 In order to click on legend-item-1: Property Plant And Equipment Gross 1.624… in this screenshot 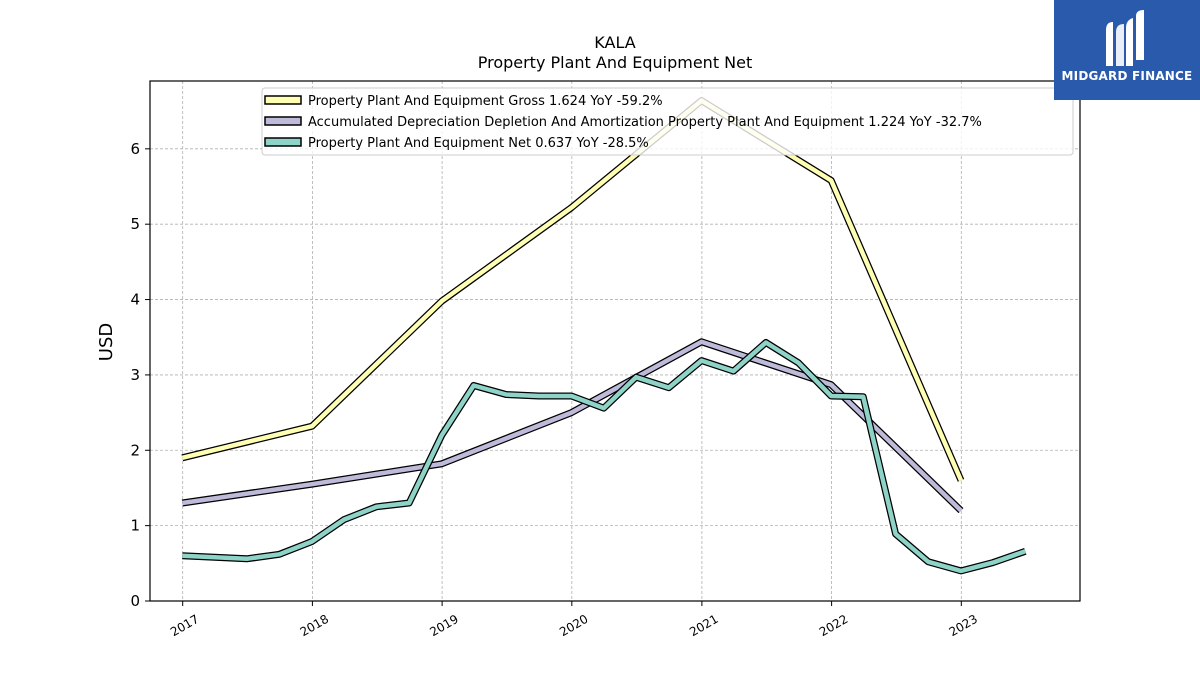, I will do `click(463, 101)`.